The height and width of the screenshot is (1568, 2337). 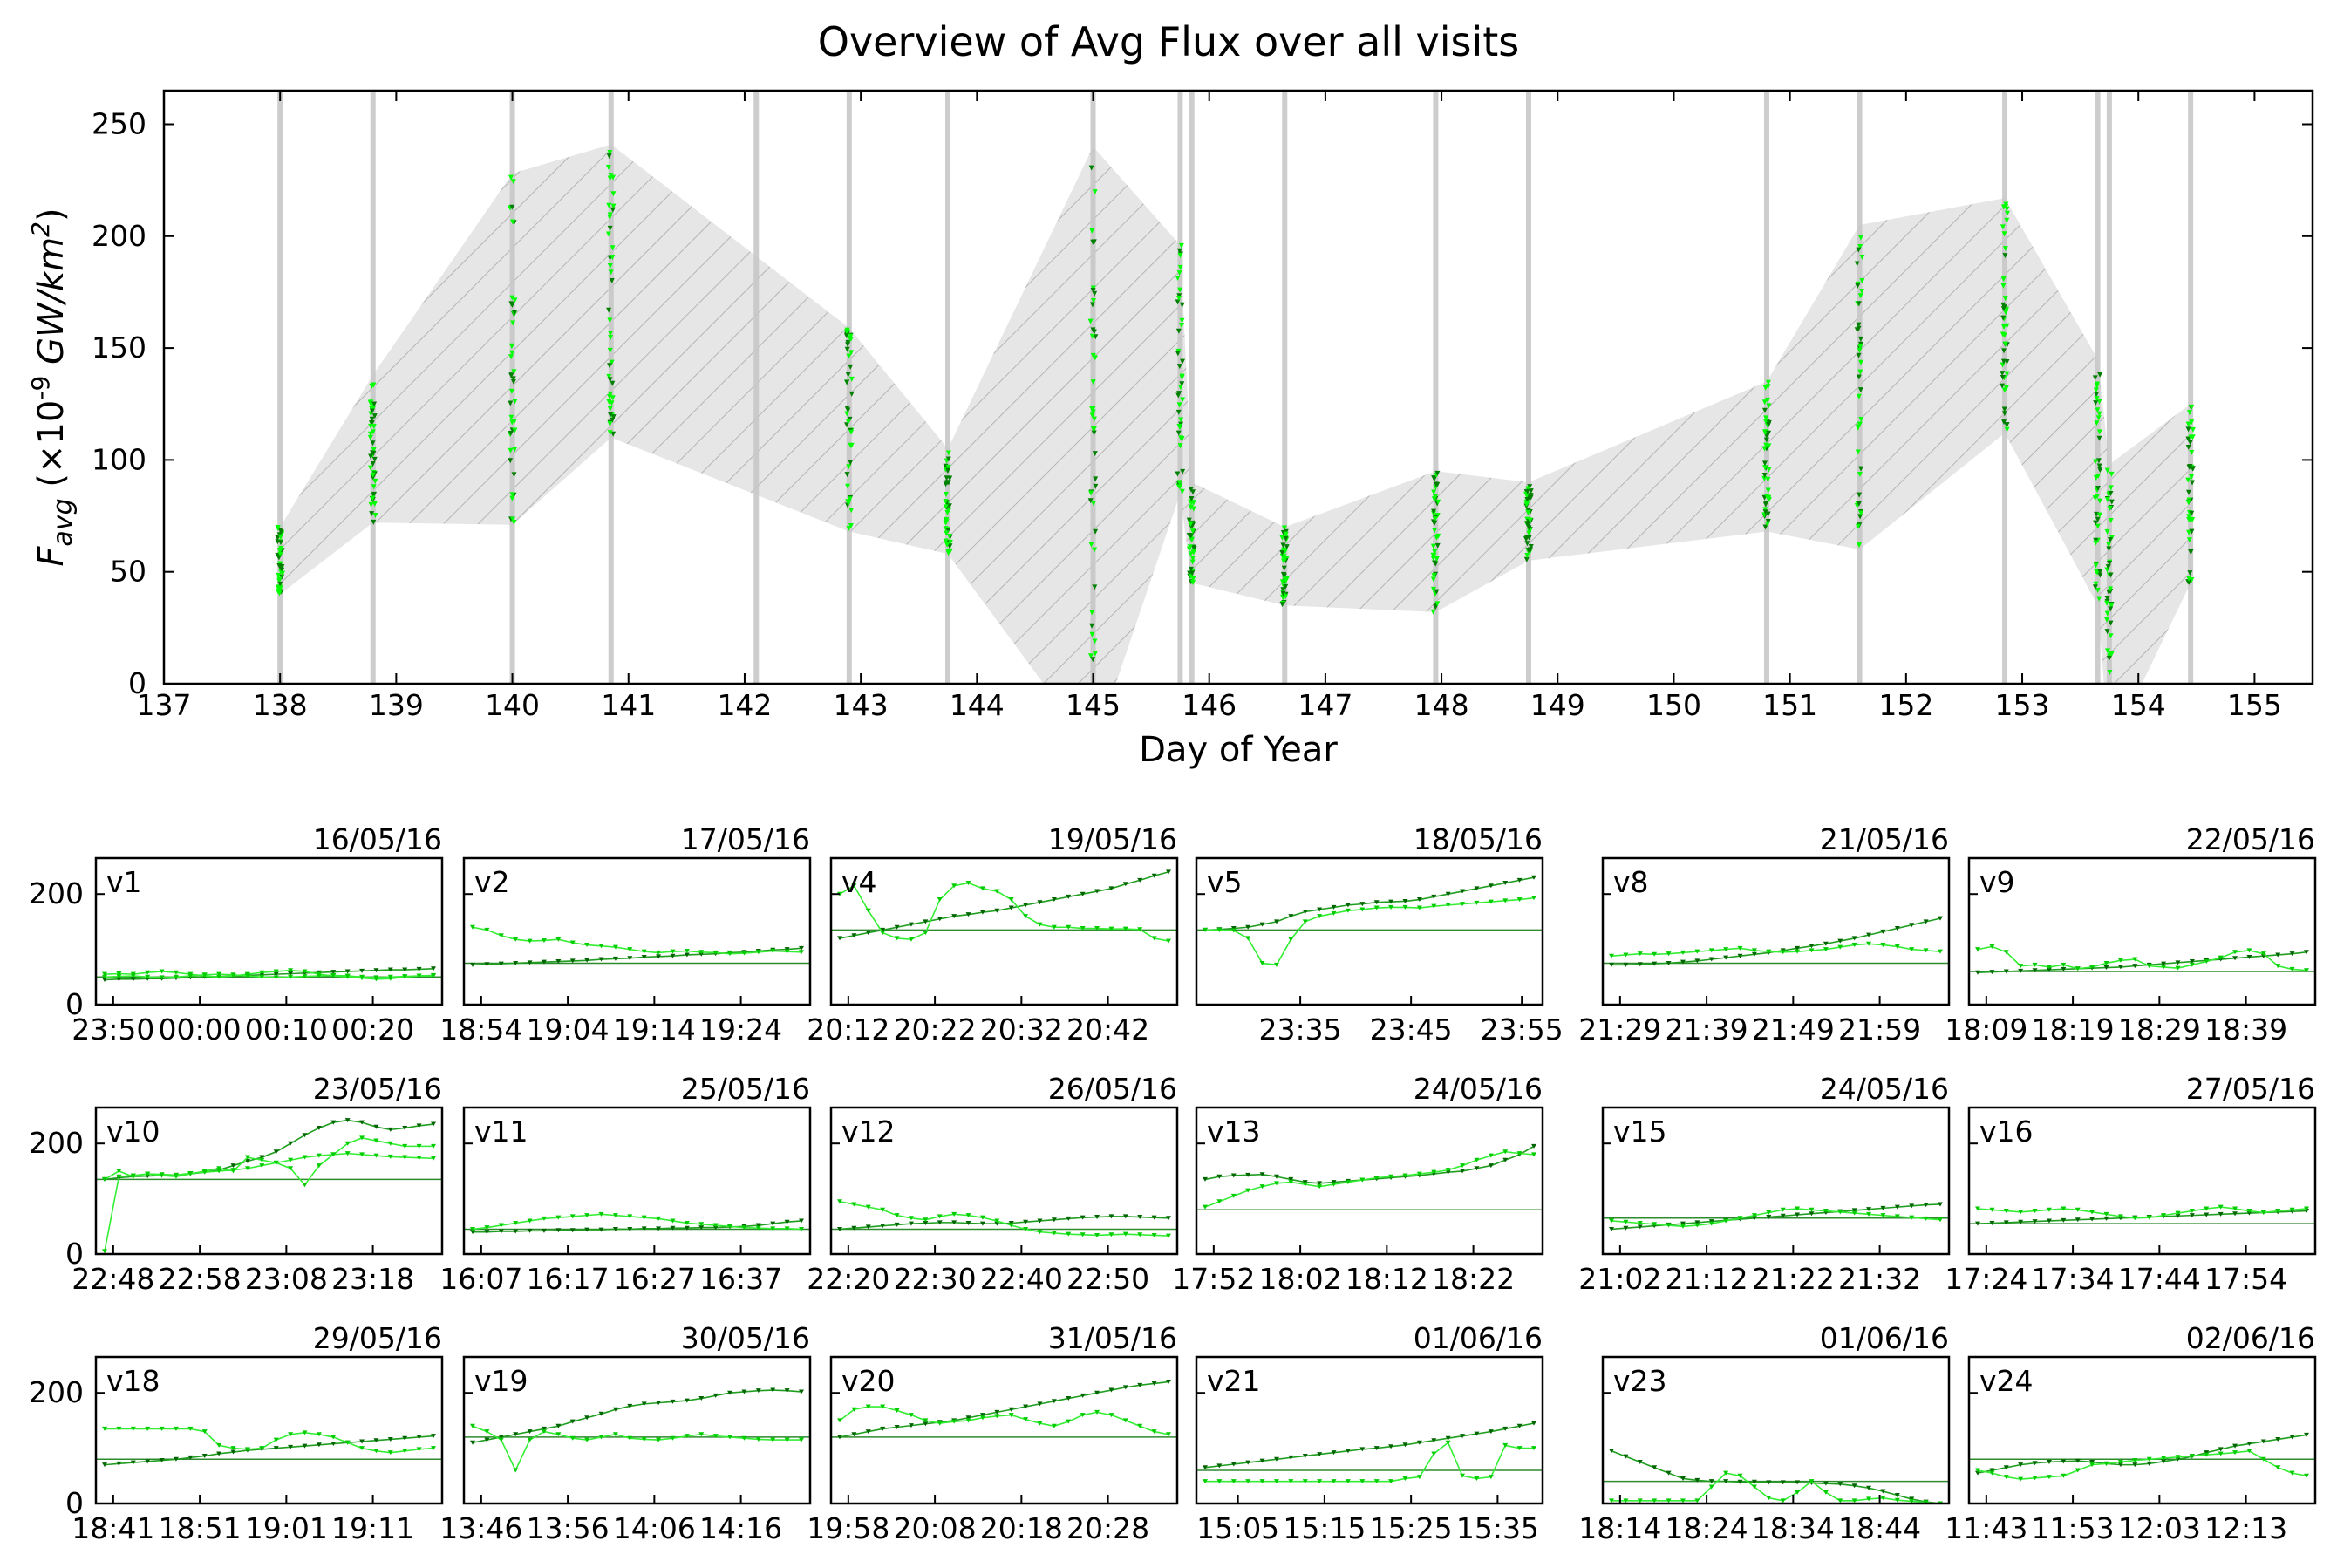 I want to click on panel-x-tick-label: 18:02, so click(x=1300, y=1279).